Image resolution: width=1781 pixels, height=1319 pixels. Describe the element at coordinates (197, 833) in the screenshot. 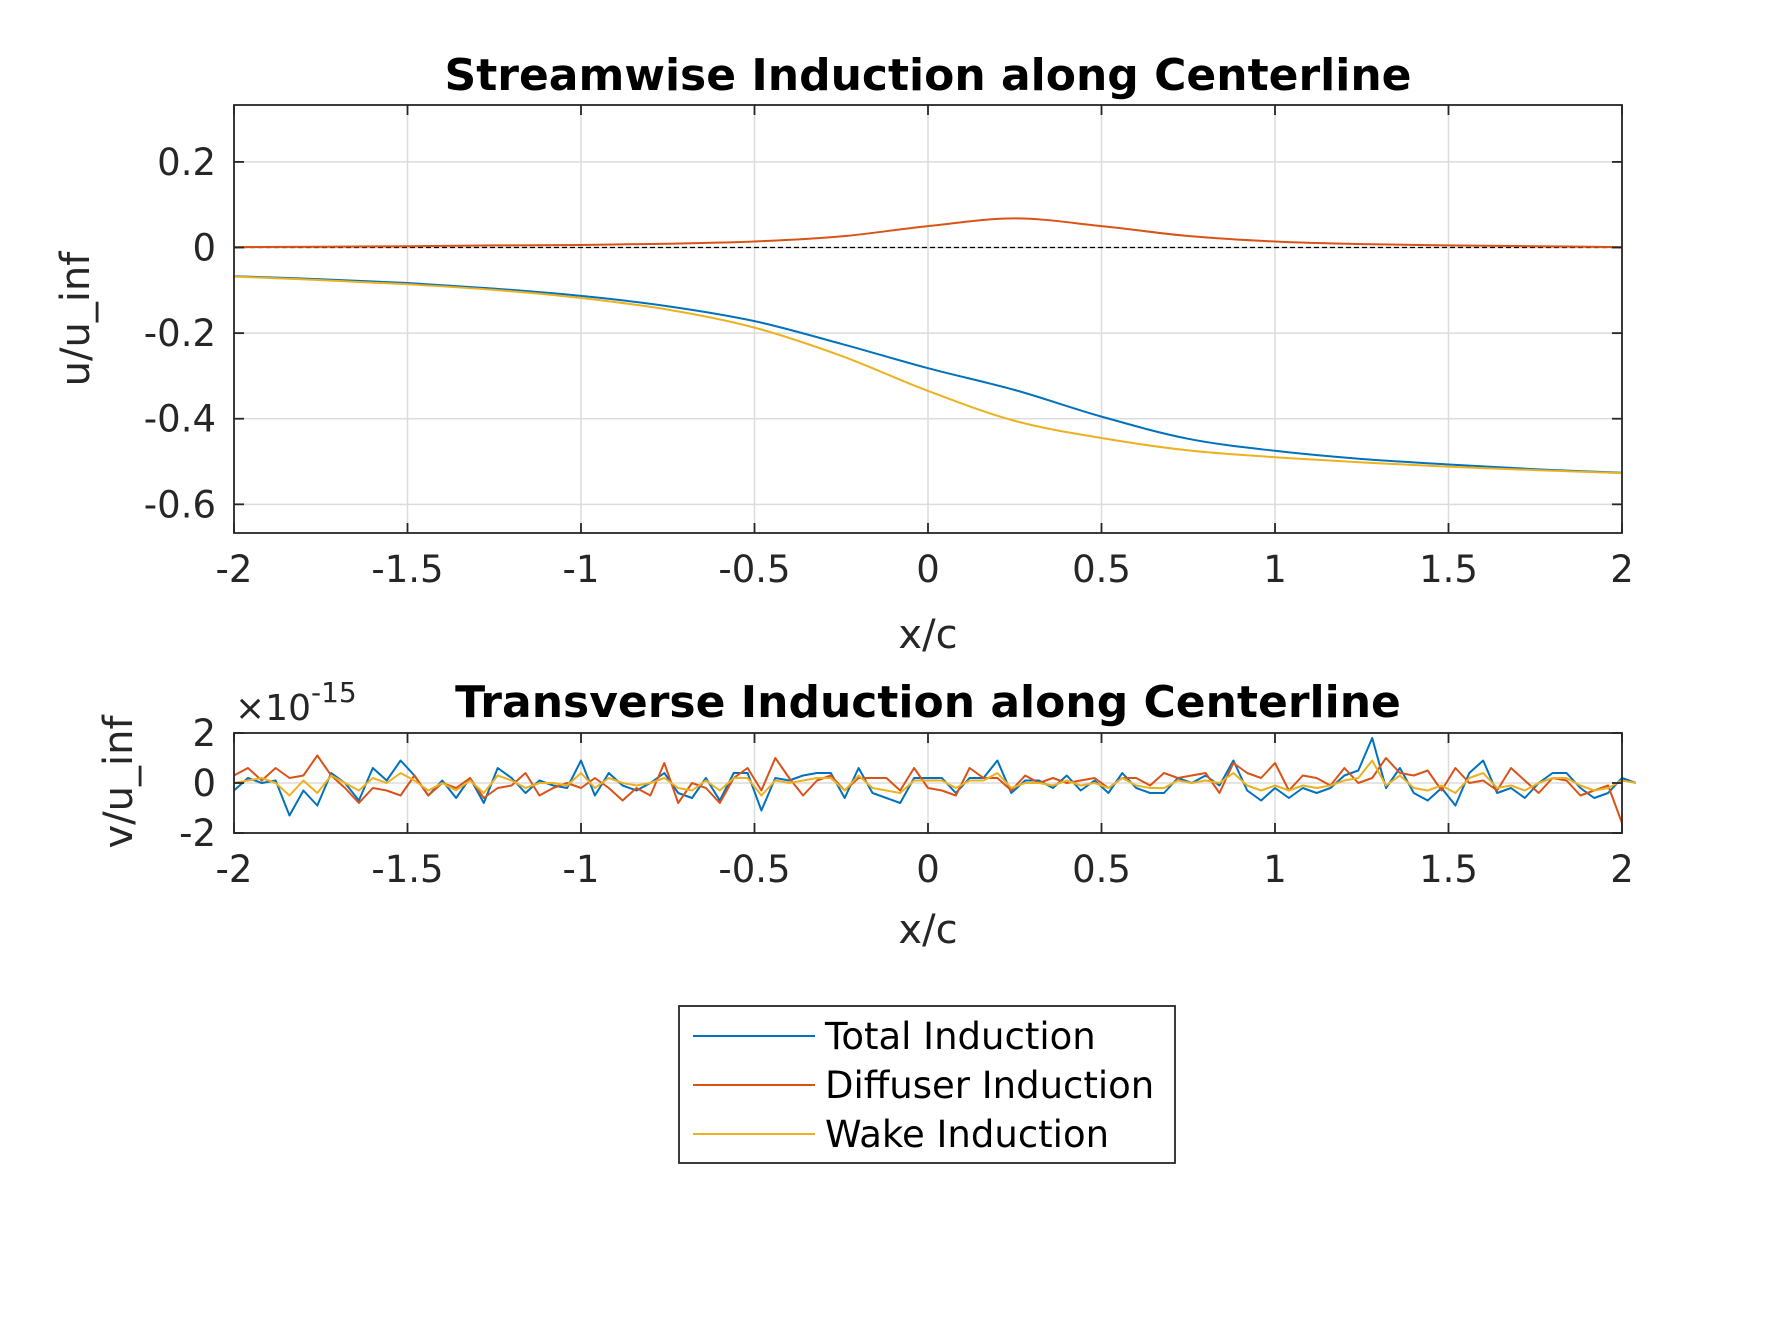

I see `y-tick-label: -2` at that location.